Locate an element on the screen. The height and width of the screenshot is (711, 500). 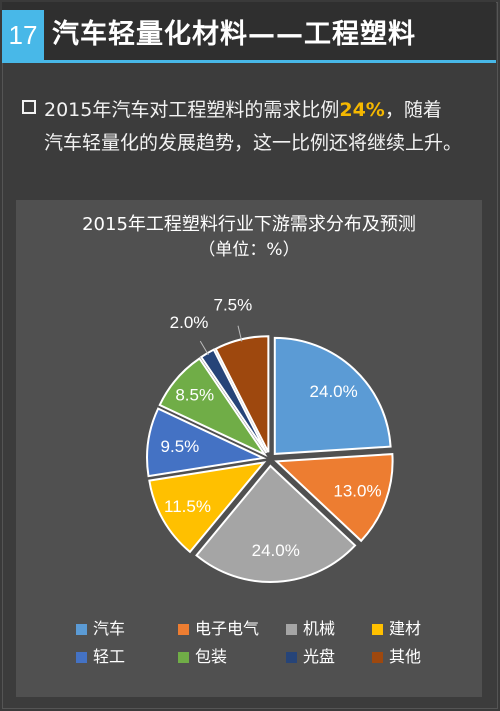
slice-label-7: 7.5% is located at coordinates (233, 304).